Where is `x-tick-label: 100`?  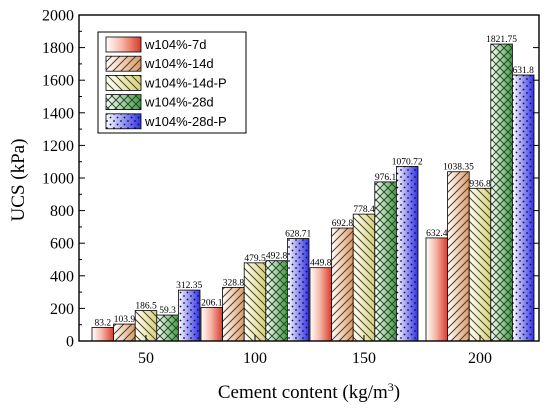
x-tick-label: 100 is located at coordinates (255, 358).